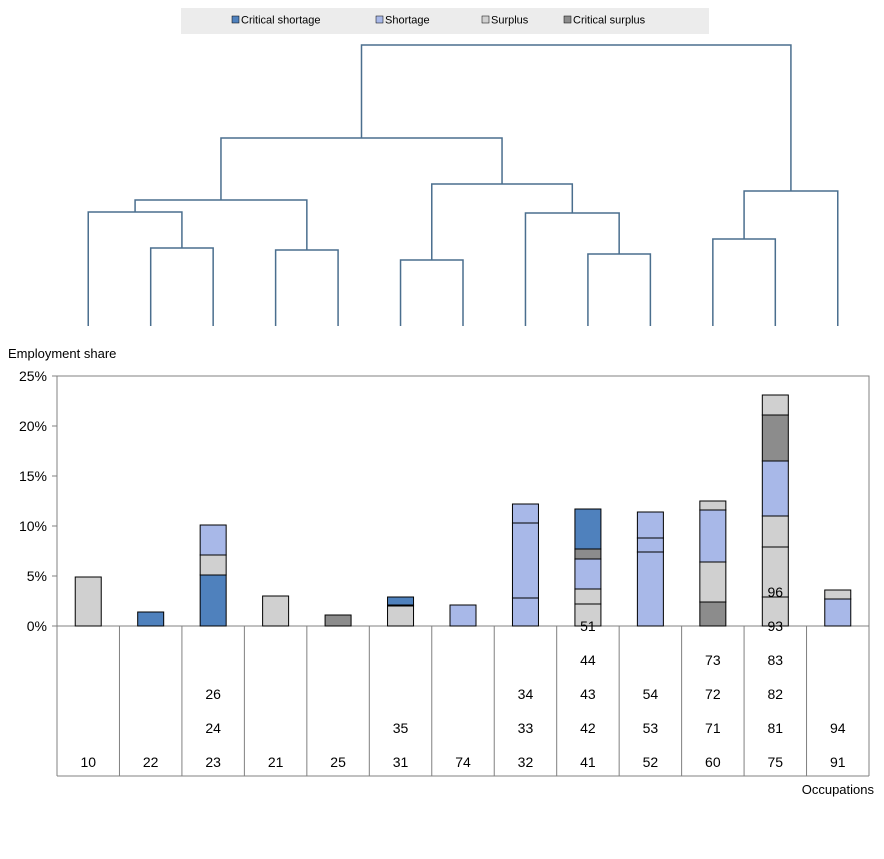 Image resolution: width=884 pixels, height=859 pixels. Describe the element at coordinates (776, 762) in the screenshot. I see `occupation-code: 75` at that location.